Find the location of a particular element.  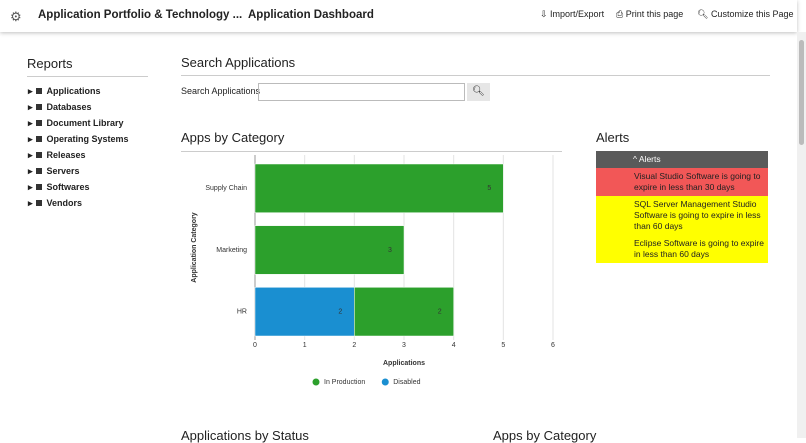

item-label: Applications is located at coordinates (73, 91).